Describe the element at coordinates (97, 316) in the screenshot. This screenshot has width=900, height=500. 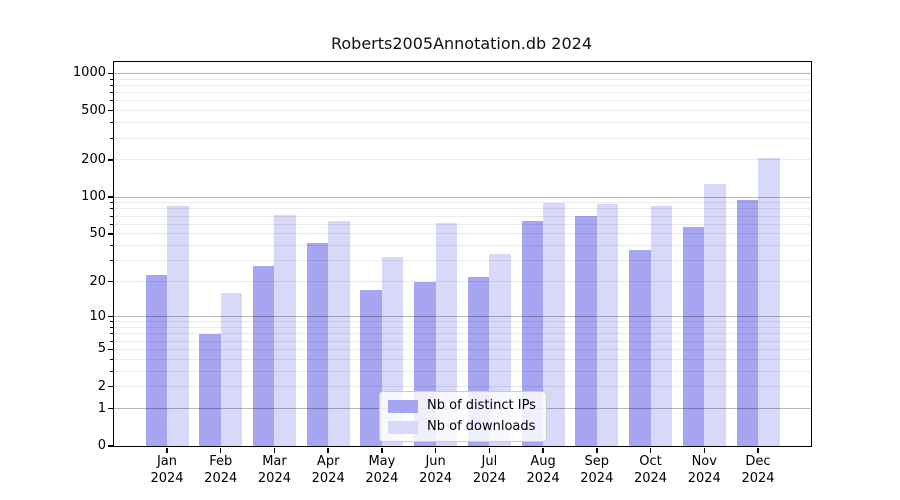
I see `y-axis-tick-label: 10` at that location.